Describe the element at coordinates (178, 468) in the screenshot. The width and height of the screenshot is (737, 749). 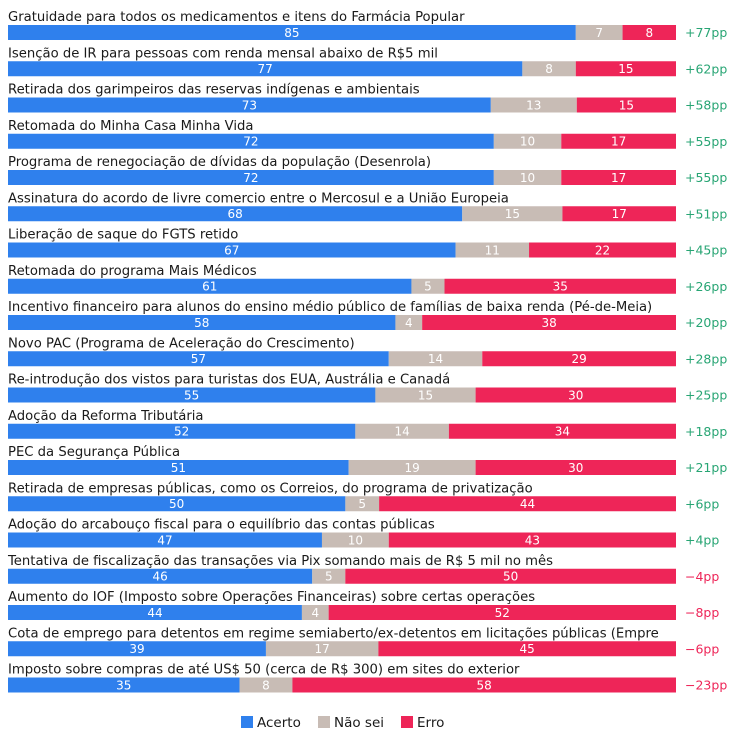
I see `data-label: 51` at that location.